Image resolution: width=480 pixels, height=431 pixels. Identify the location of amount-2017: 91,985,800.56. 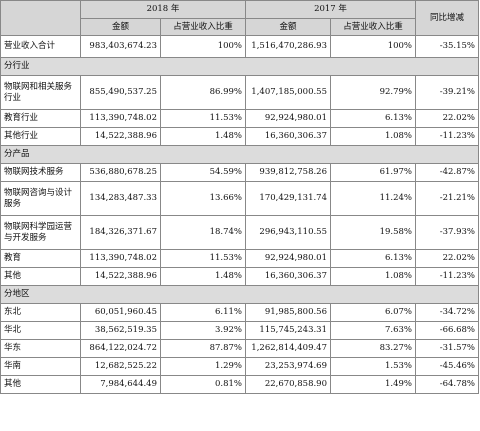
(288, 312).